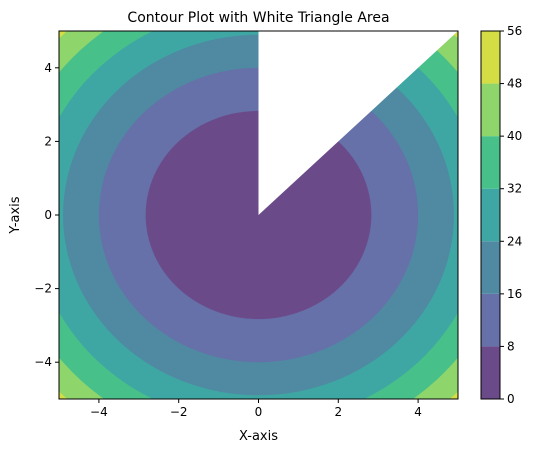 The width and height of the screenshot is (537, 453). I want to click on colorbar-tick-label: 32, so click(514, 189).